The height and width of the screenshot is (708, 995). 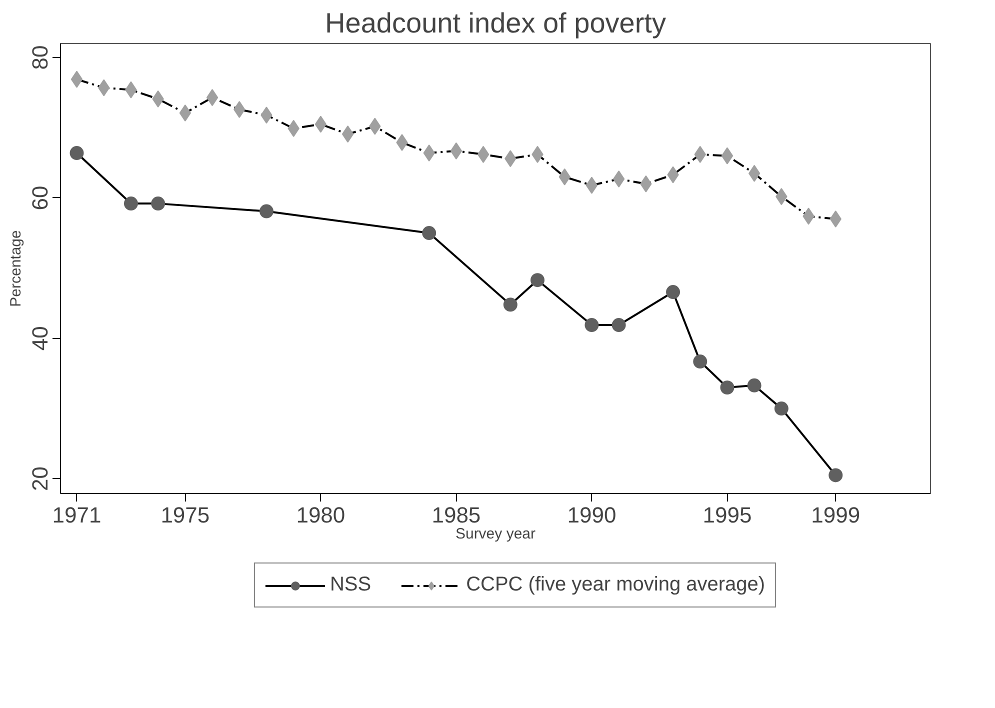 I want to click on x-axis-title: Survey year, so click(x=495, y=534).